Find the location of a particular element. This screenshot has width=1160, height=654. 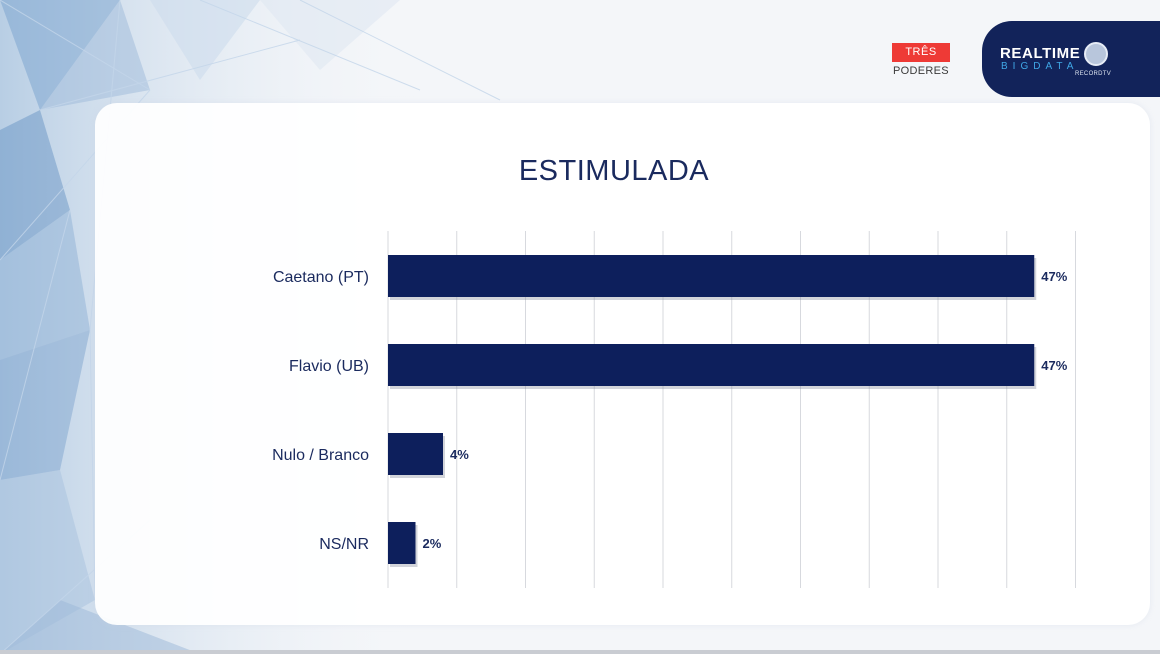

brand-recordtv-text: RECORDTV is located at coordinates (1093, 74).